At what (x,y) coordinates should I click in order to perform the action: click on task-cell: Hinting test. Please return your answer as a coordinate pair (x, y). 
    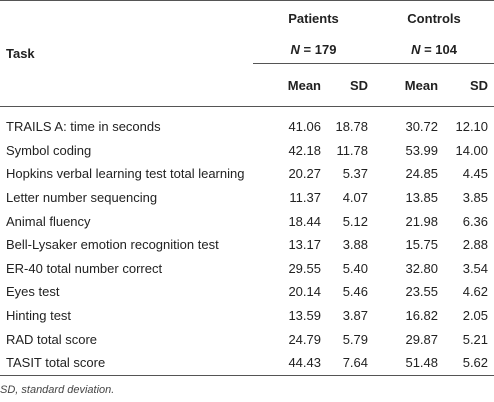
    Looking at the image, I should click on (39, 316).